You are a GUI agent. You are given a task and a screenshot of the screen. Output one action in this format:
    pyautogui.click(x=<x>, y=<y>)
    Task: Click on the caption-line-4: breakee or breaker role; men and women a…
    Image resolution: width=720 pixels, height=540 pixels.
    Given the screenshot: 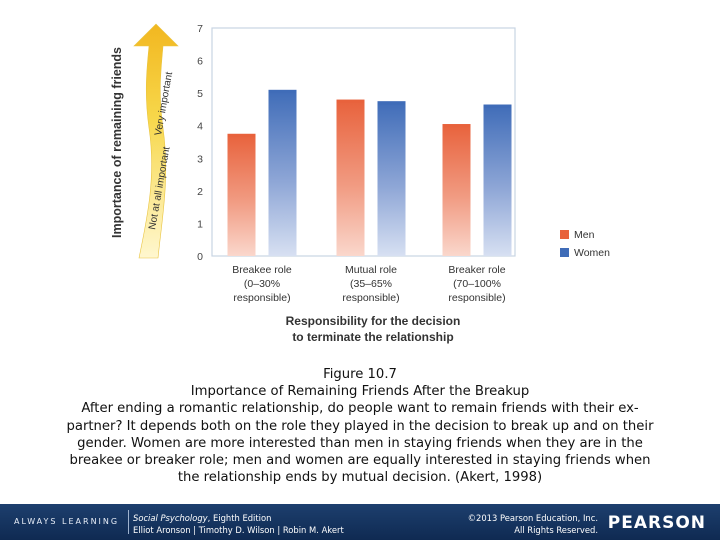 What is the action you would take?
    pyautogui.click(x=360, y=461)
    